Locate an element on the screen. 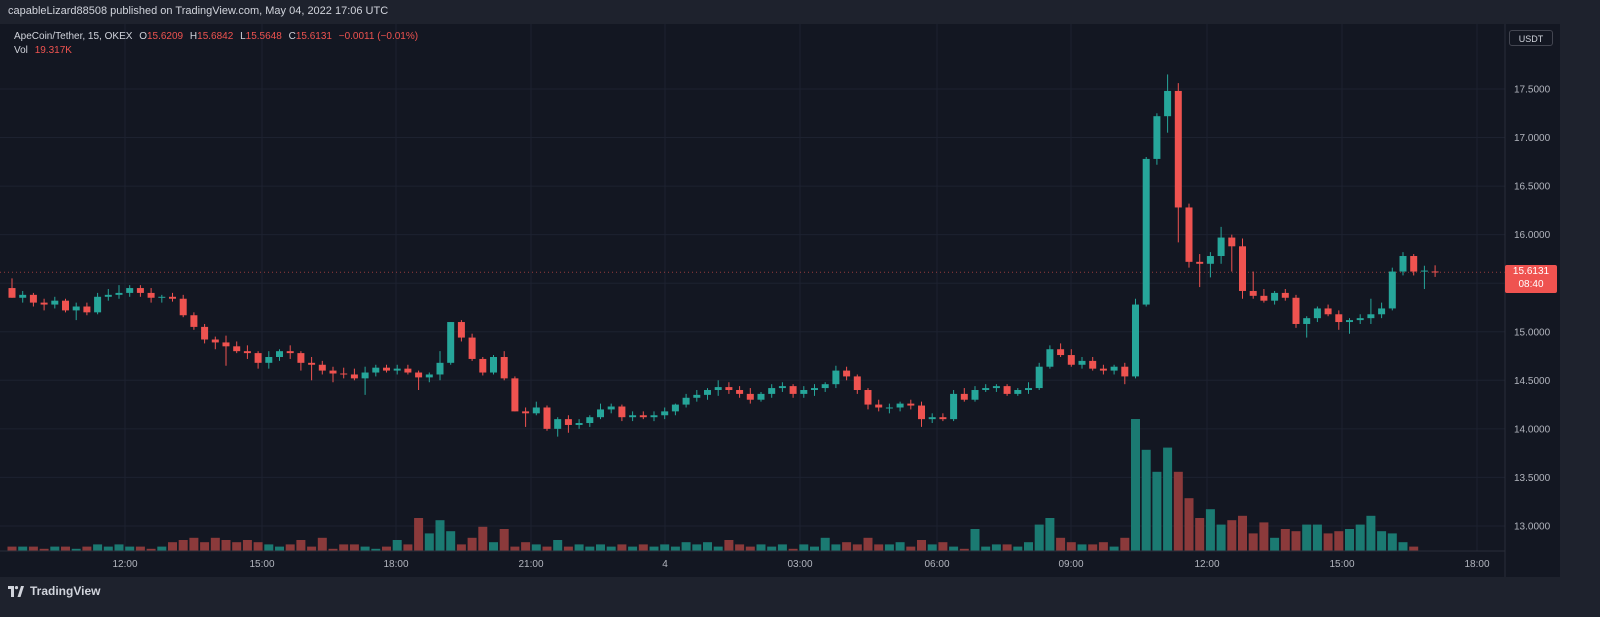 The height and width of the screenshot is (617, 1600). tradingview-logo-icon is located at coordinates (16, 591).